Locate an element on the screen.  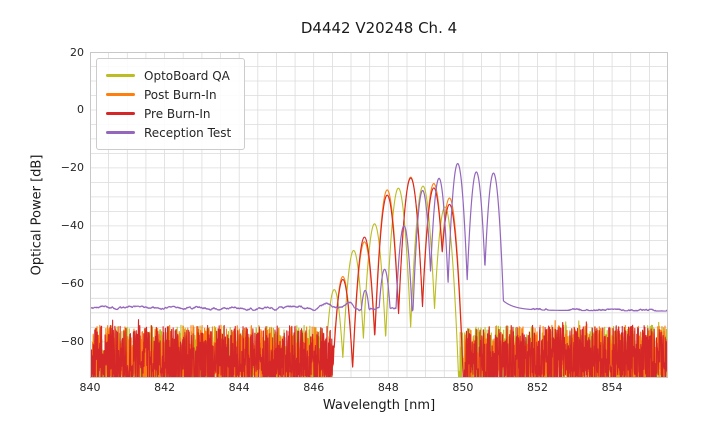
x-tick-label-846: 846 is located at coordinates (314, 387).